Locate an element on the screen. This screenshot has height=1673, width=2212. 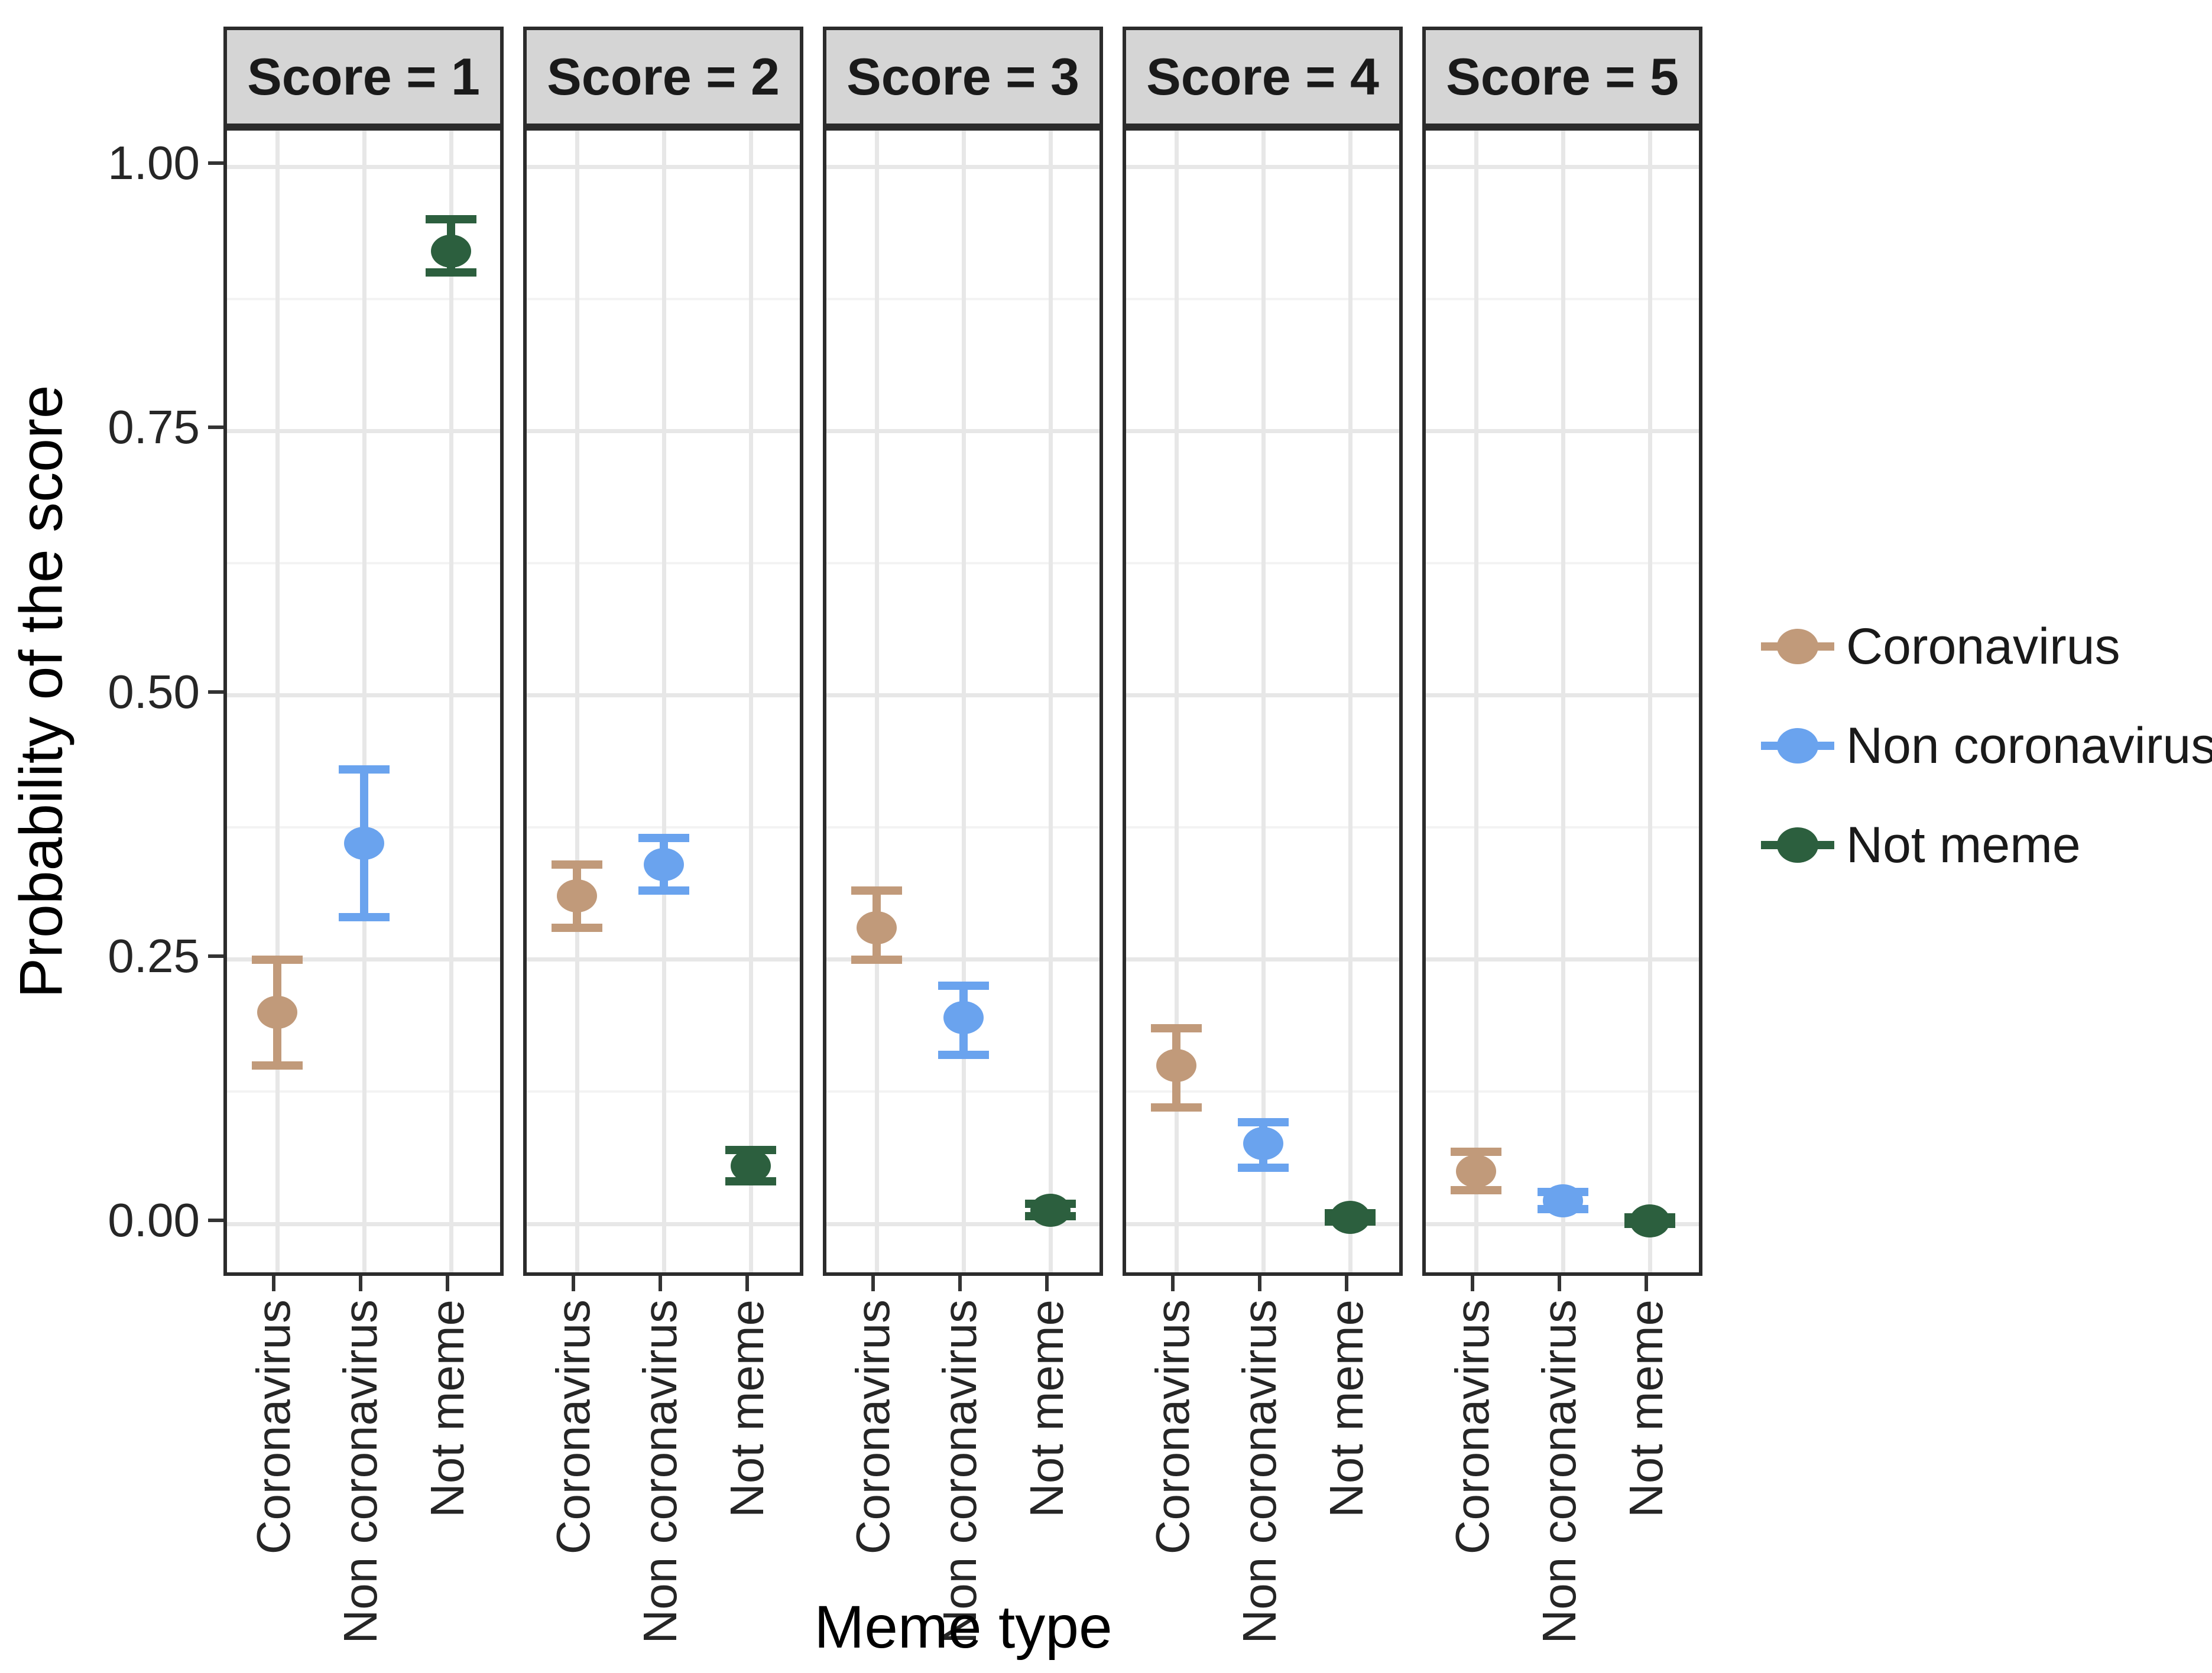
y-tick-label: 1.00 is located at coordinates (154, 163).